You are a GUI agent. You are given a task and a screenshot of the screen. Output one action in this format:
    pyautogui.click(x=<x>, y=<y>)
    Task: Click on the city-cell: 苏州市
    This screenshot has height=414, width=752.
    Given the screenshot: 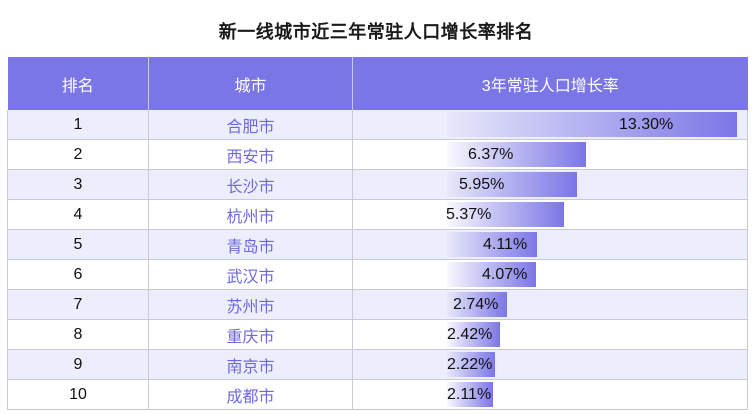 What is the action you would take?
    pyautogui.click(x=250, y=304)
    